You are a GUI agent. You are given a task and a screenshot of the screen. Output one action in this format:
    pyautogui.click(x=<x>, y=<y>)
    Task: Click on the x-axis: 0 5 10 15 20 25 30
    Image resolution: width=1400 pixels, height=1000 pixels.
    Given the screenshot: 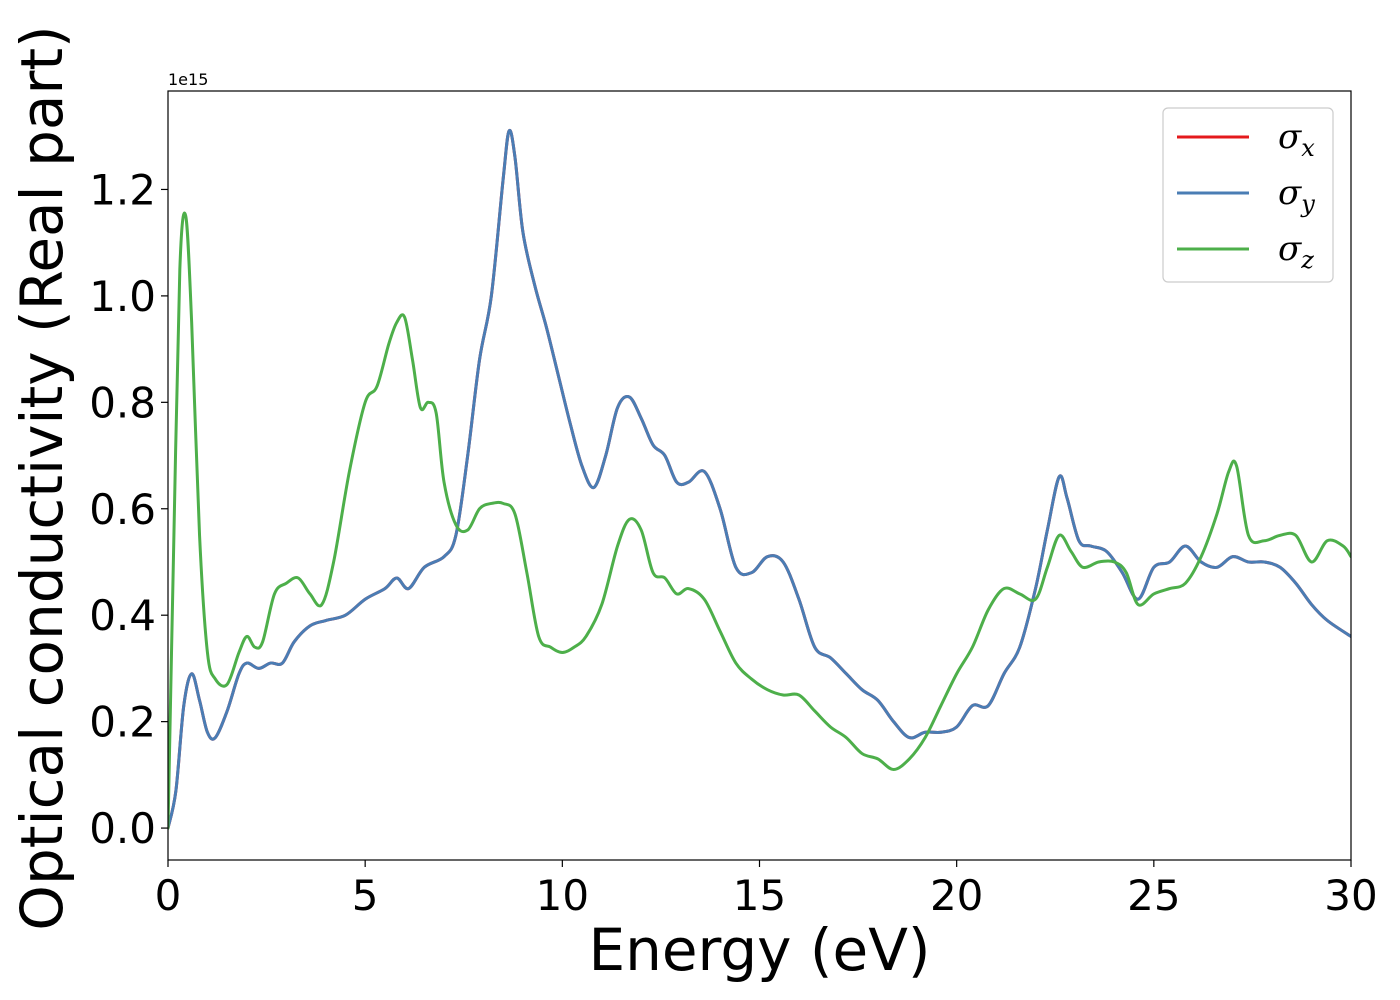 What is the action you would take?
    pyautogui.click(x=766, y=890)
    